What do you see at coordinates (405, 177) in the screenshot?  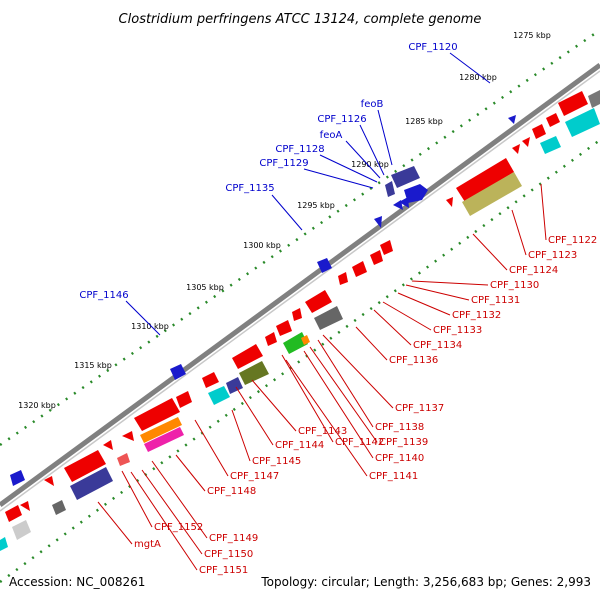 I see `feature-feob` at bounding box center [405, 177].